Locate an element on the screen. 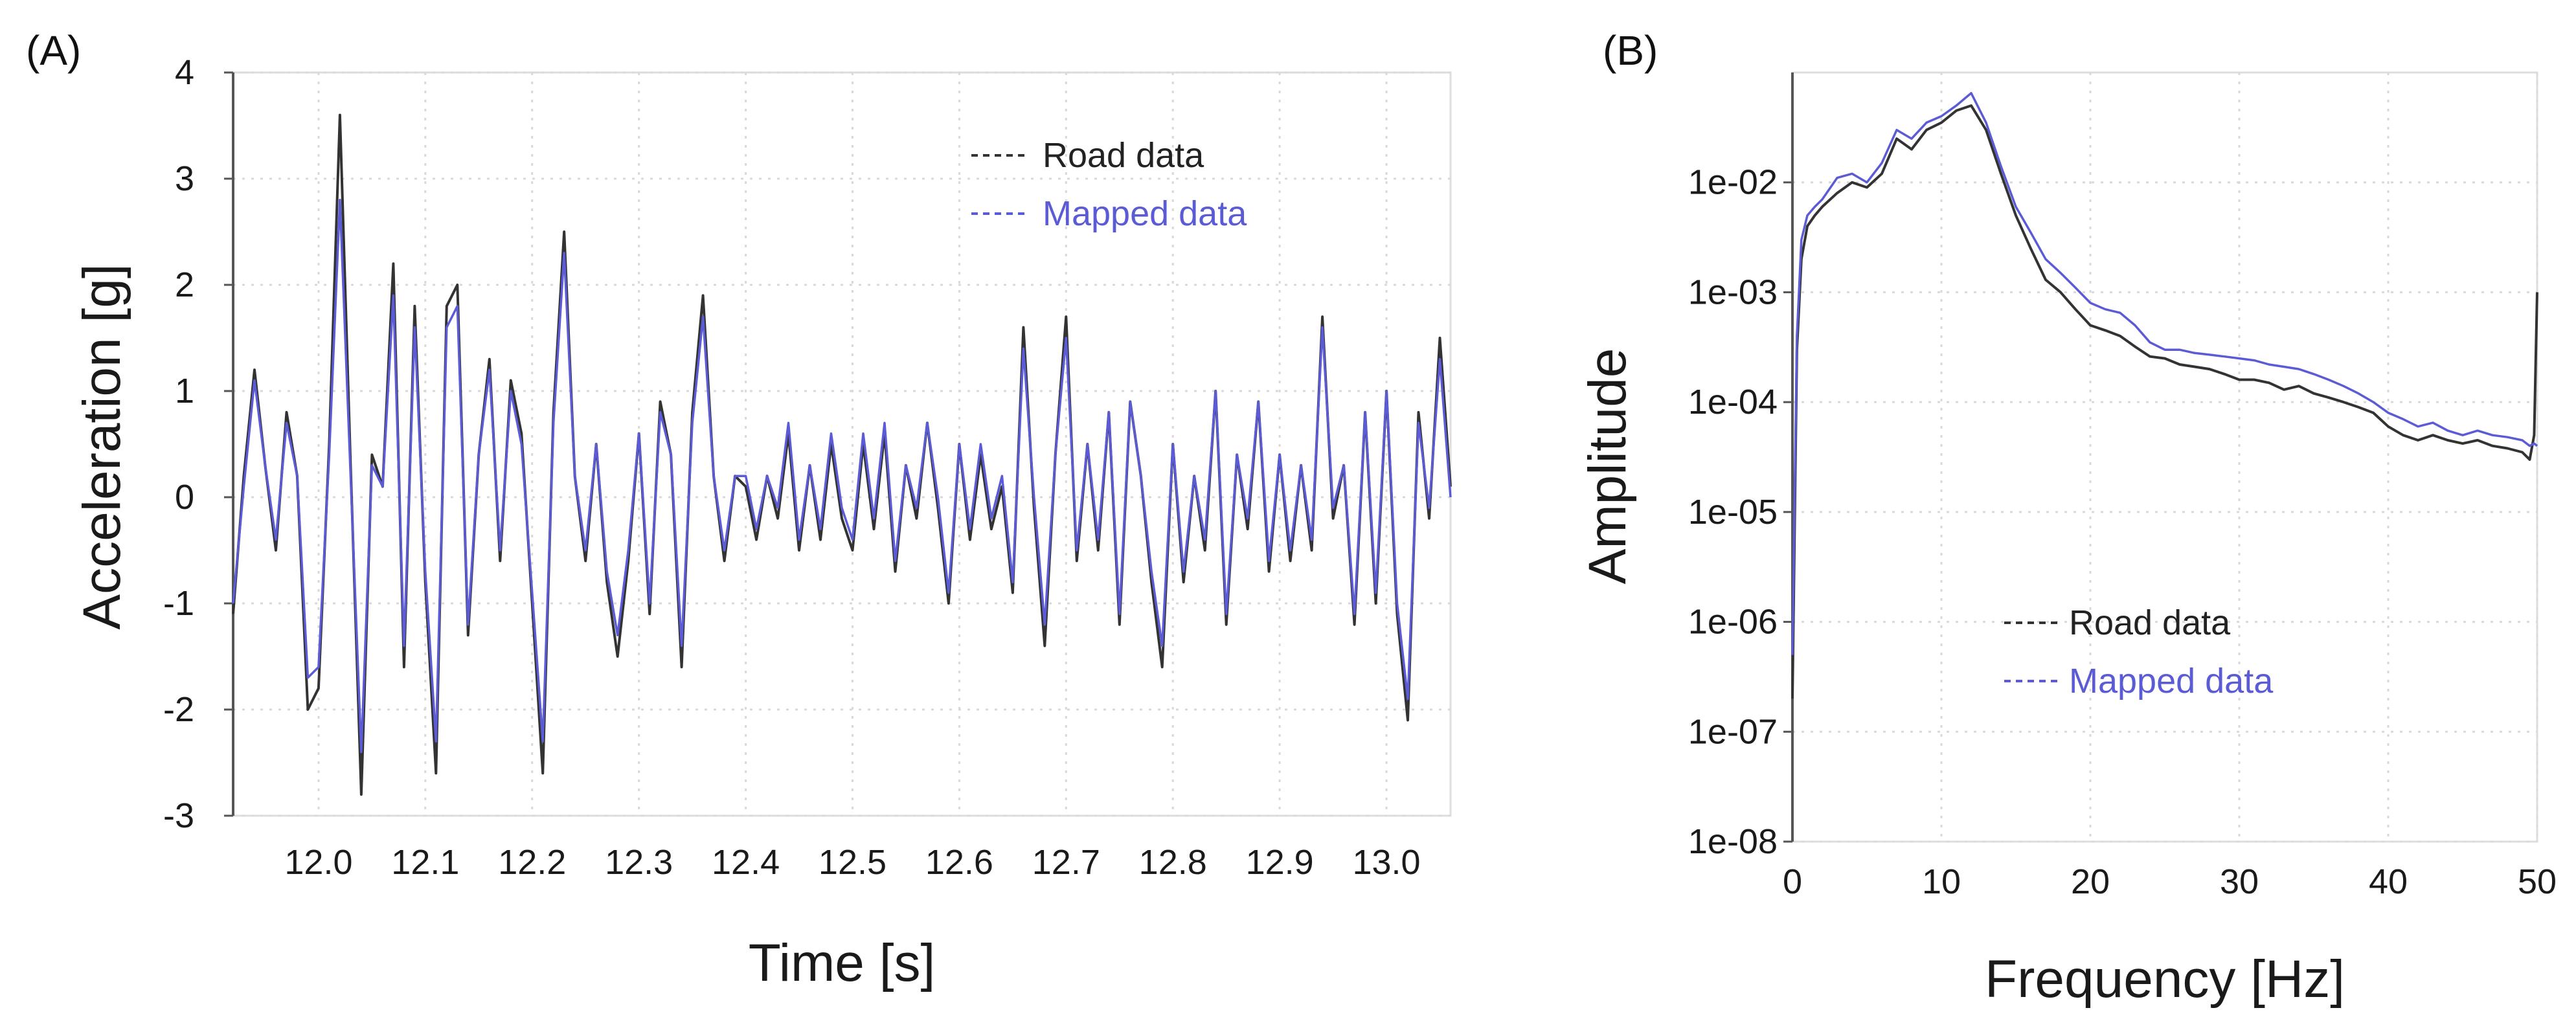 The image size is (2576, 1019). panel-a-x-tick-12-0: 12.0 is located at coordinates (318, 862).